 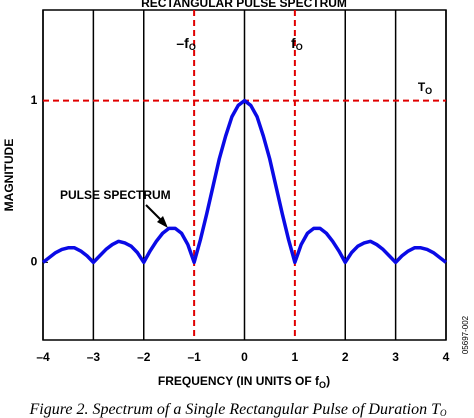 What do you see at coordinates (182, 43) in the screenshot?
I see `annotation-main: –f` at bounding box center [182, 43].